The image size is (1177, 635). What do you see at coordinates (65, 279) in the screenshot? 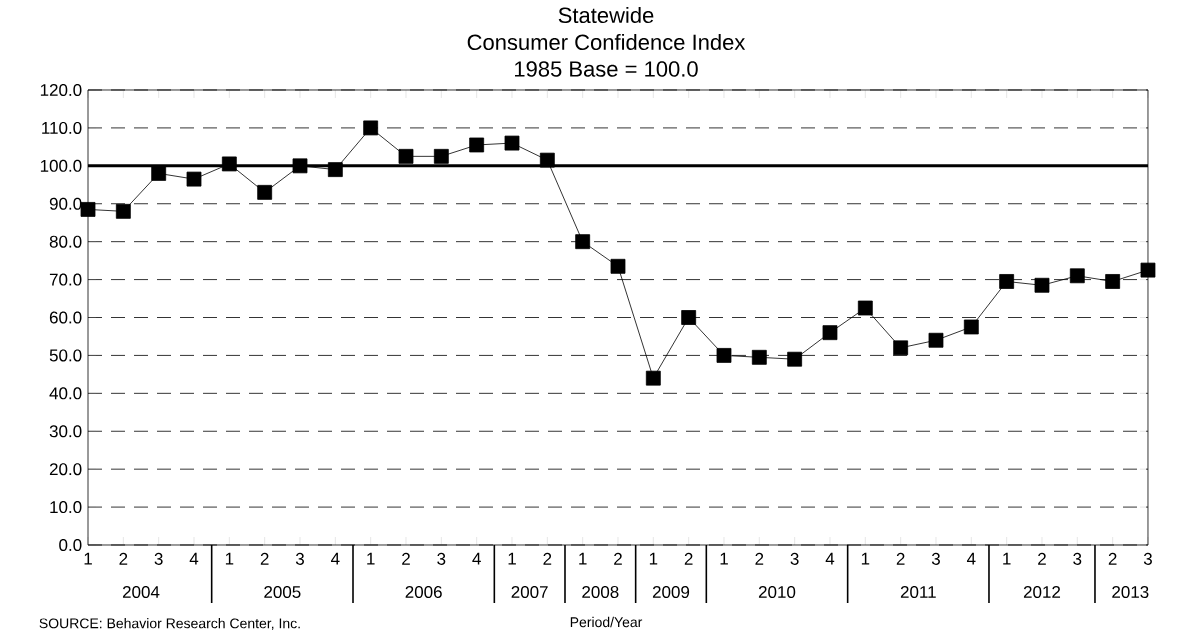
I see `y-tick-label: 70.0` at bounding box center [65, 279].